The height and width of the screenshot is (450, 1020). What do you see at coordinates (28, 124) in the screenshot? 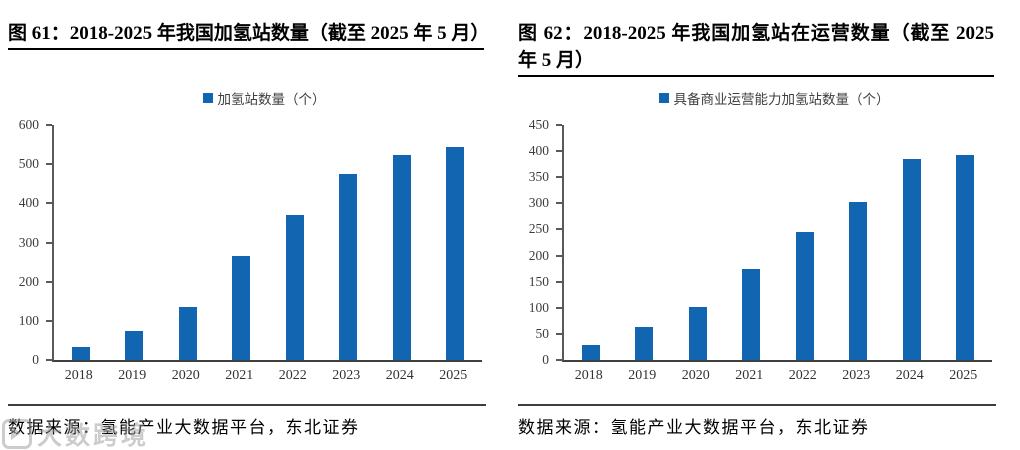
I see `y-tick-label: 600` at bounding box center [28, 124].